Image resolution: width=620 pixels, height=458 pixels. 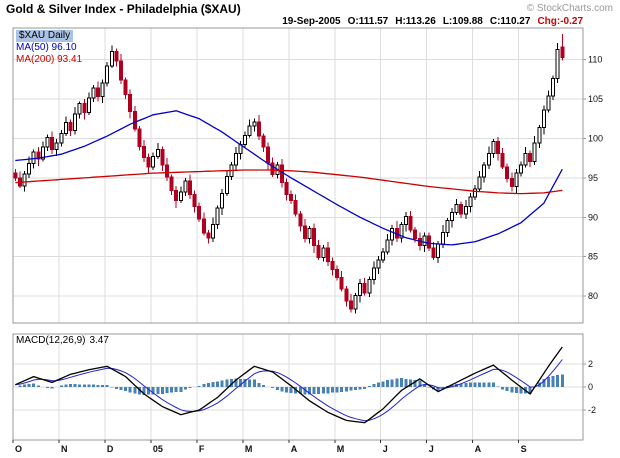 What do you see at coordinates (560, 21) in the screenshot?
I see `quote-change: Chg:-0.27` at bounding box center [560, 21].